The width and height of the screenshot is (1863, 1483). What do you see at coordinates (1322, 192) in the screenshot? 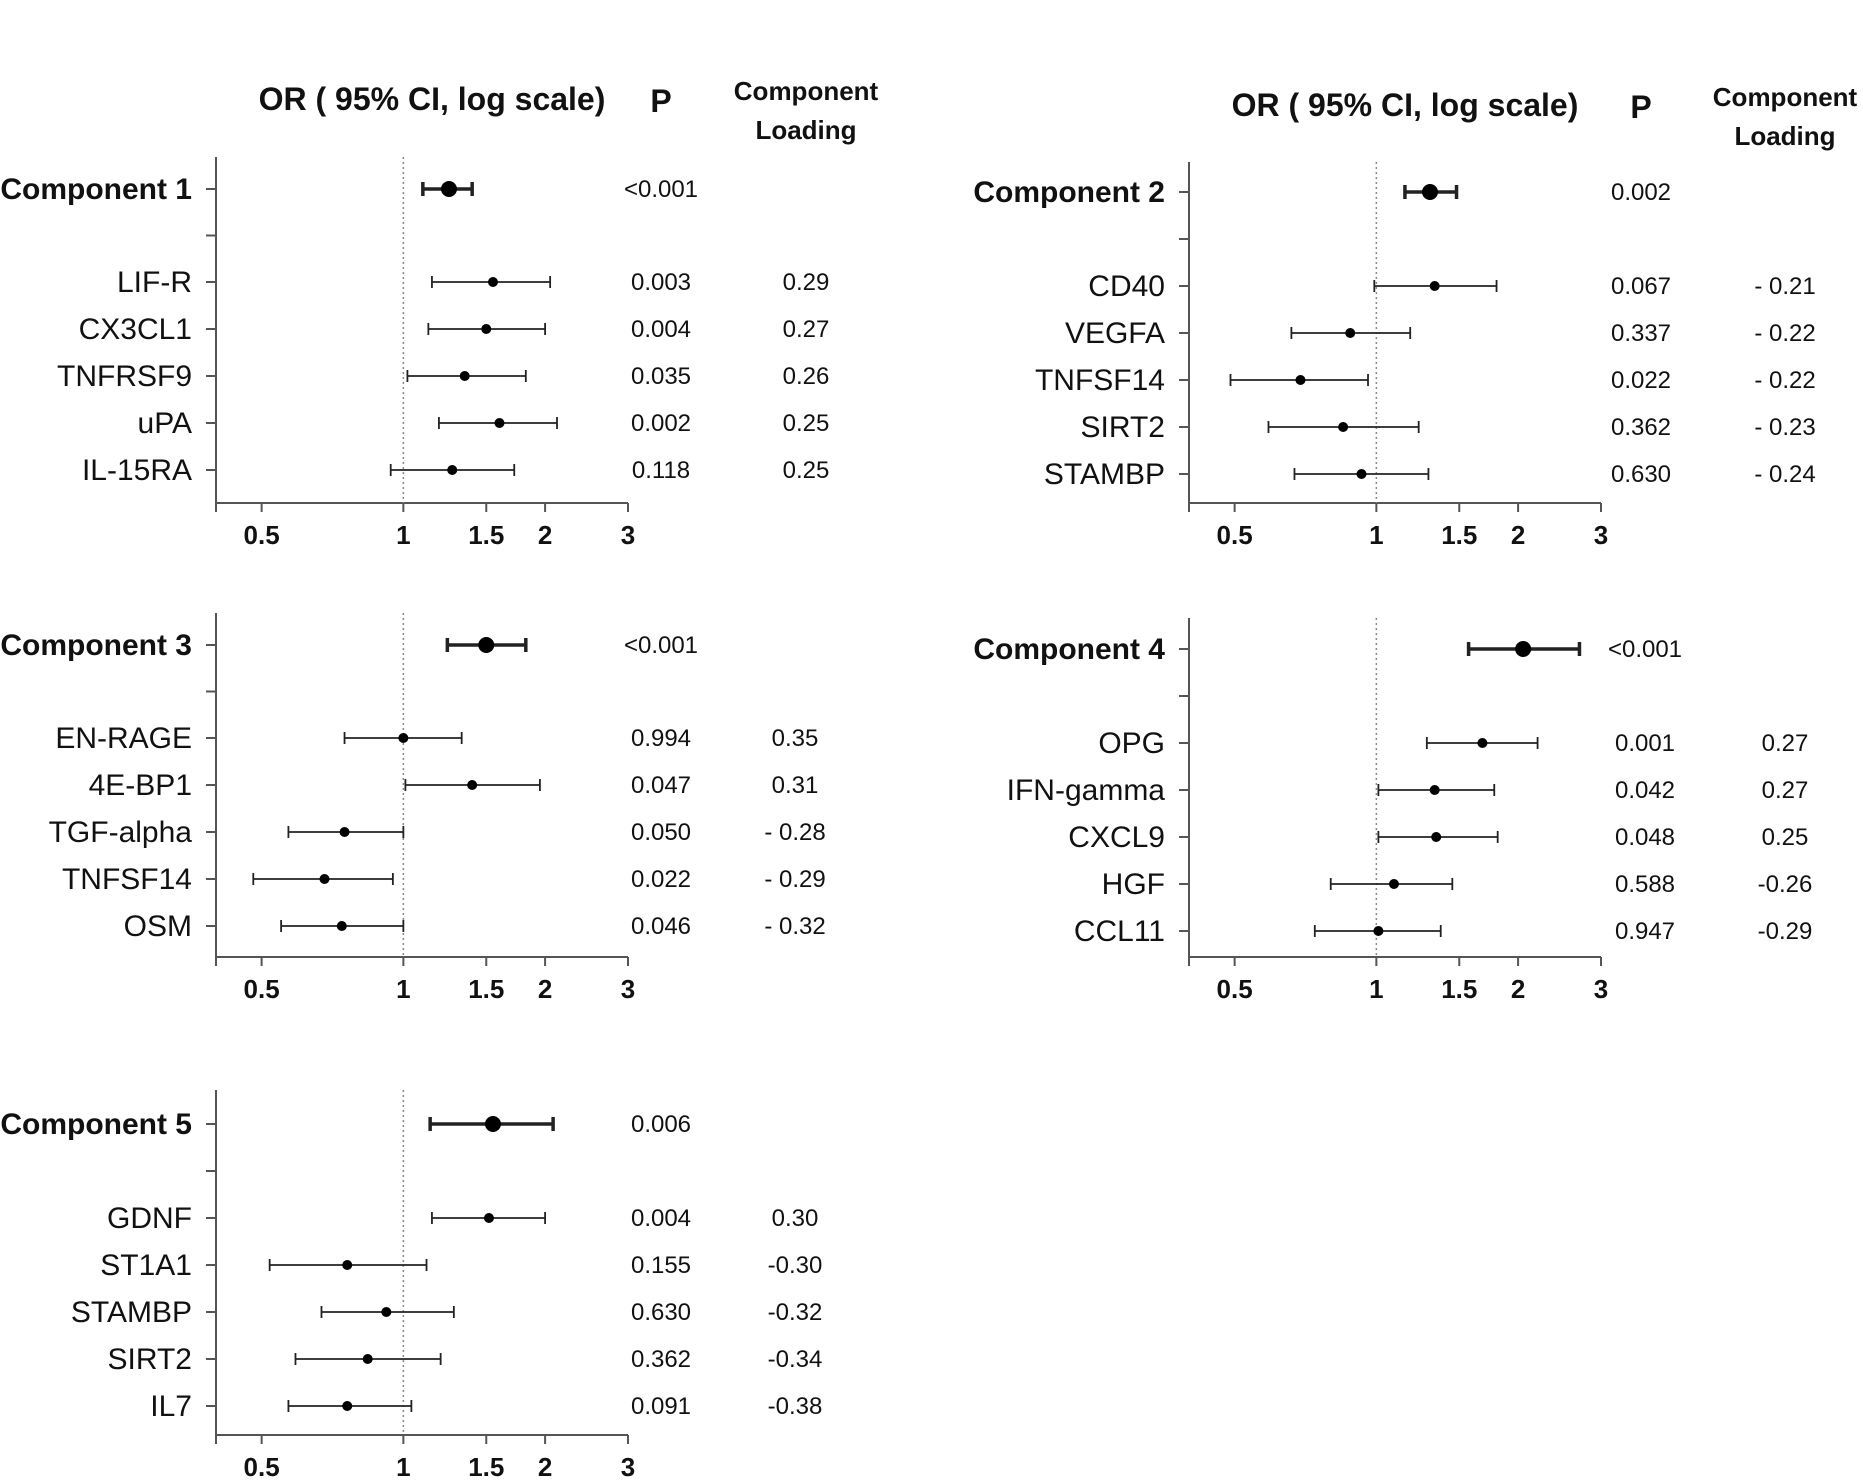
I see `component-row: Component 2 0.002` at bounding box center [1322, 192].